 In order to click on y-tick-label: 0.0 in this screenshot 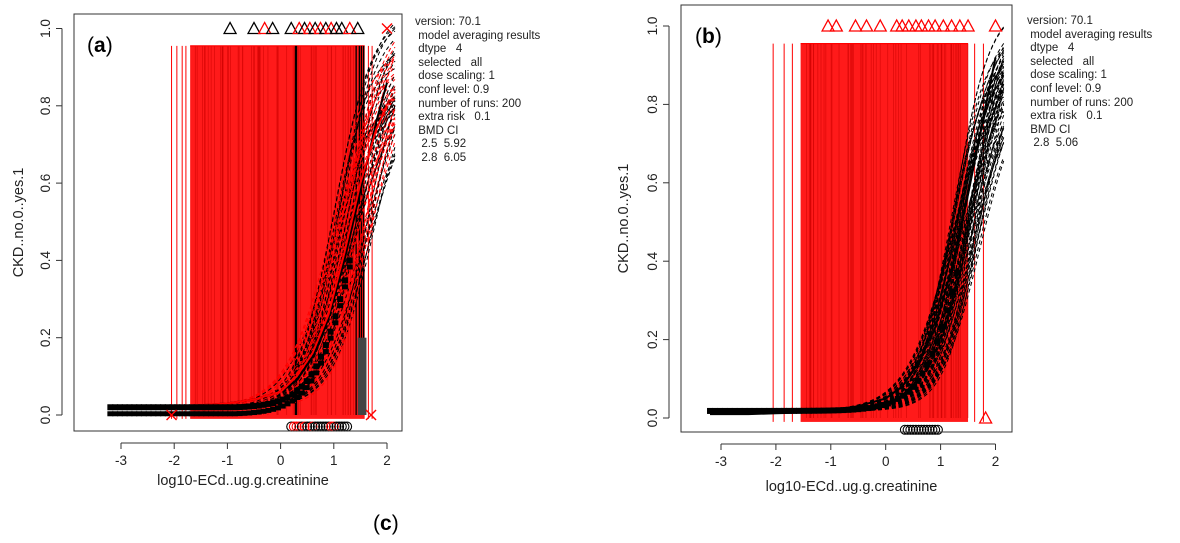, I will do `click(652, 418)`.